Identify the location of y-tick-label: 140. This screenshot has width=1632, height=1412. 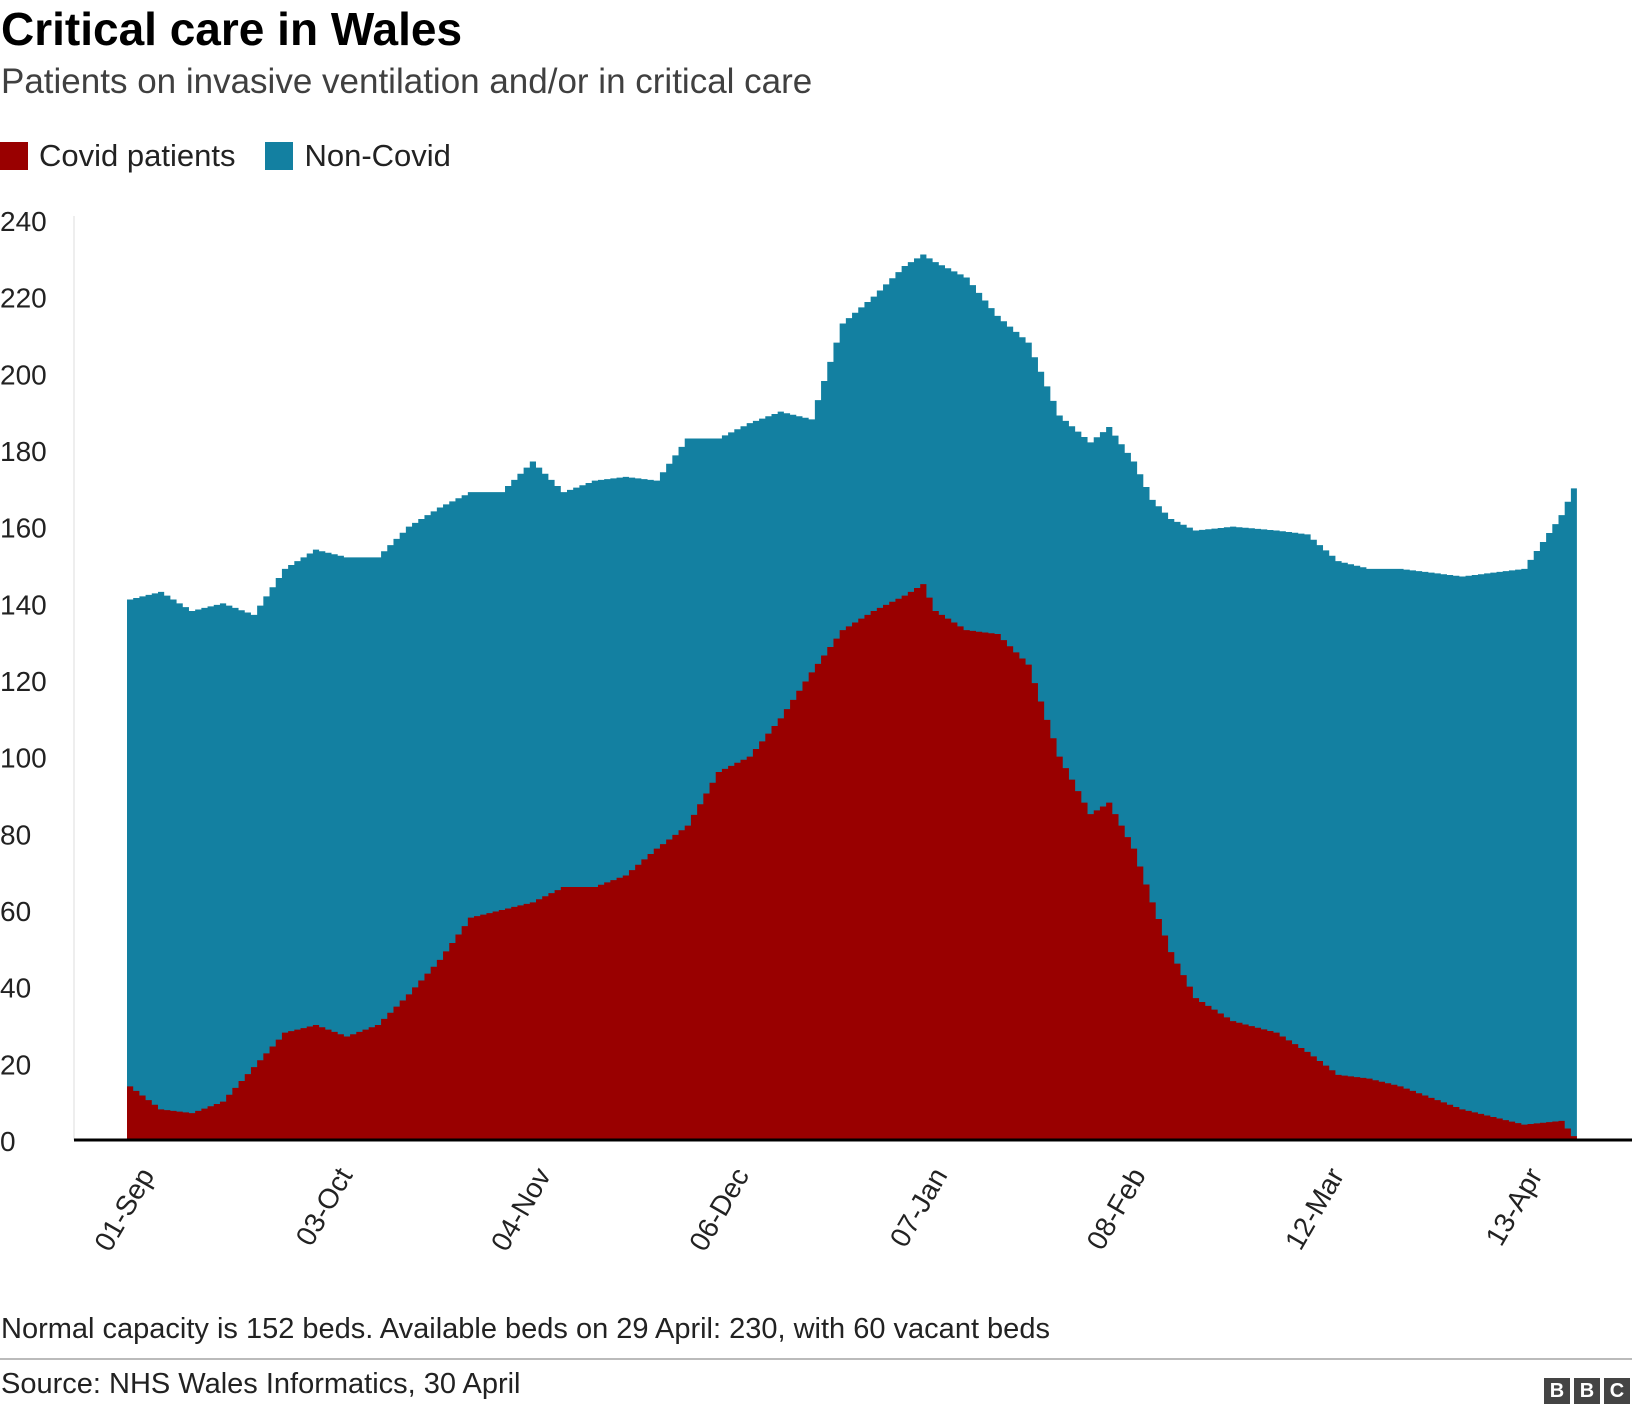
(23, 604).